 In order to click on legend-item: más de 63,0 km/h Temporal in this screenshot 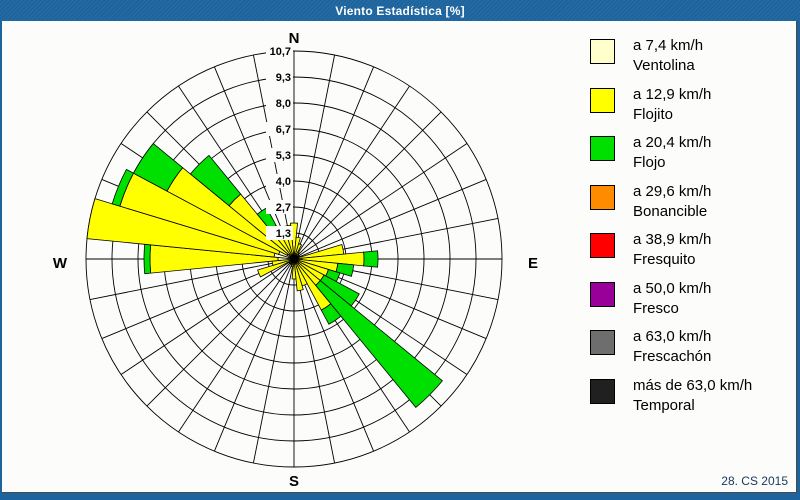, I will do `click(671, 396)`.